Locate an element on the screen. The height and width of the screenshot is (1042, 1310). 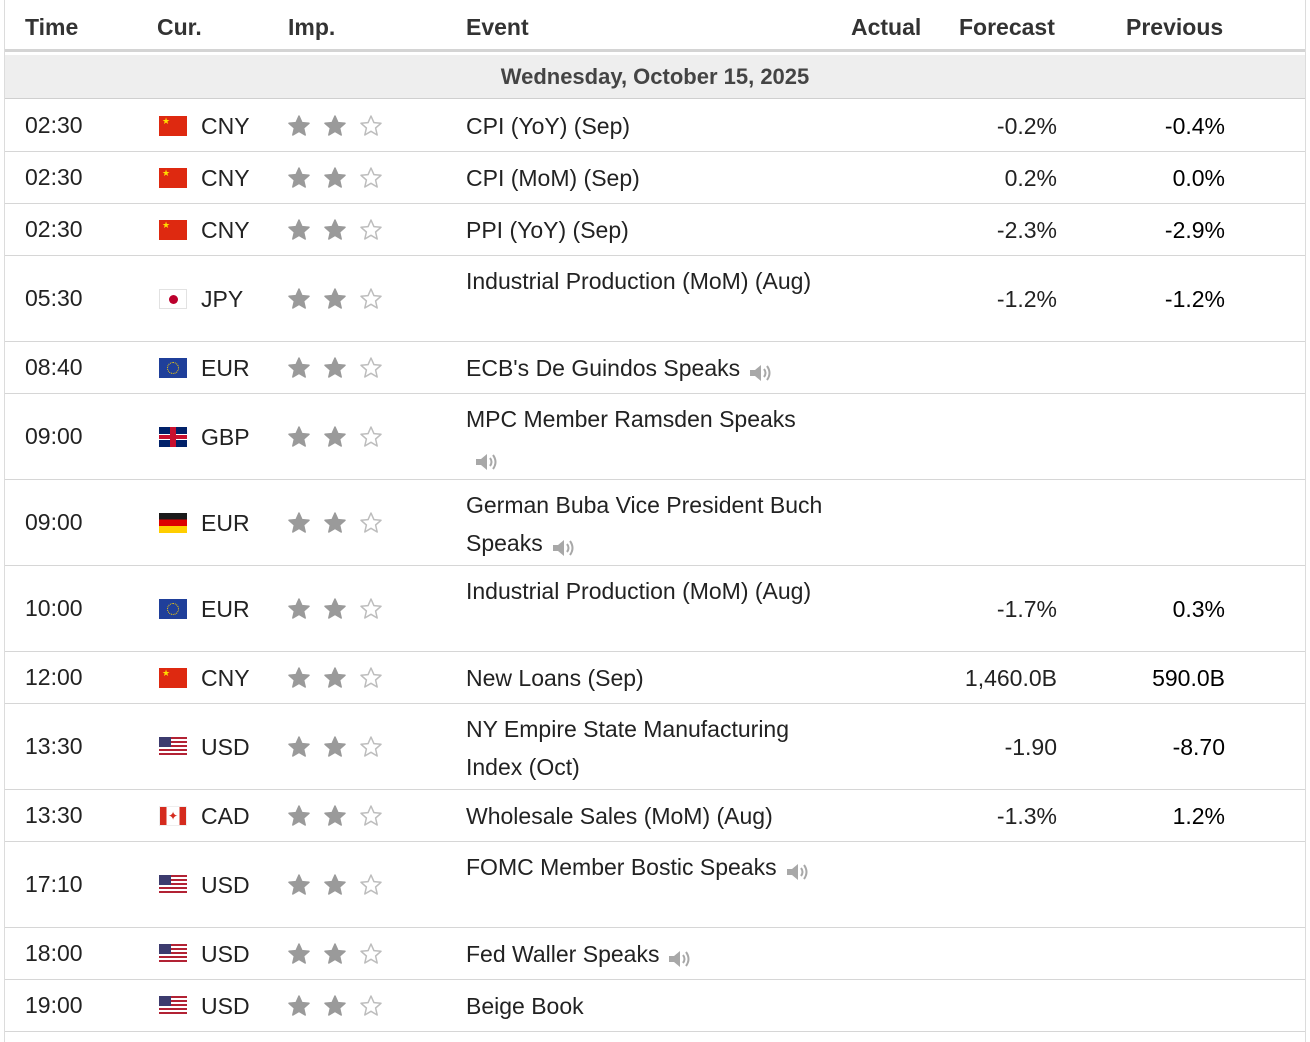
table-row: 02:30 CNY CPI (YoY) (Sep) -0.2% -0.4% is located at coordinates (655, 125).